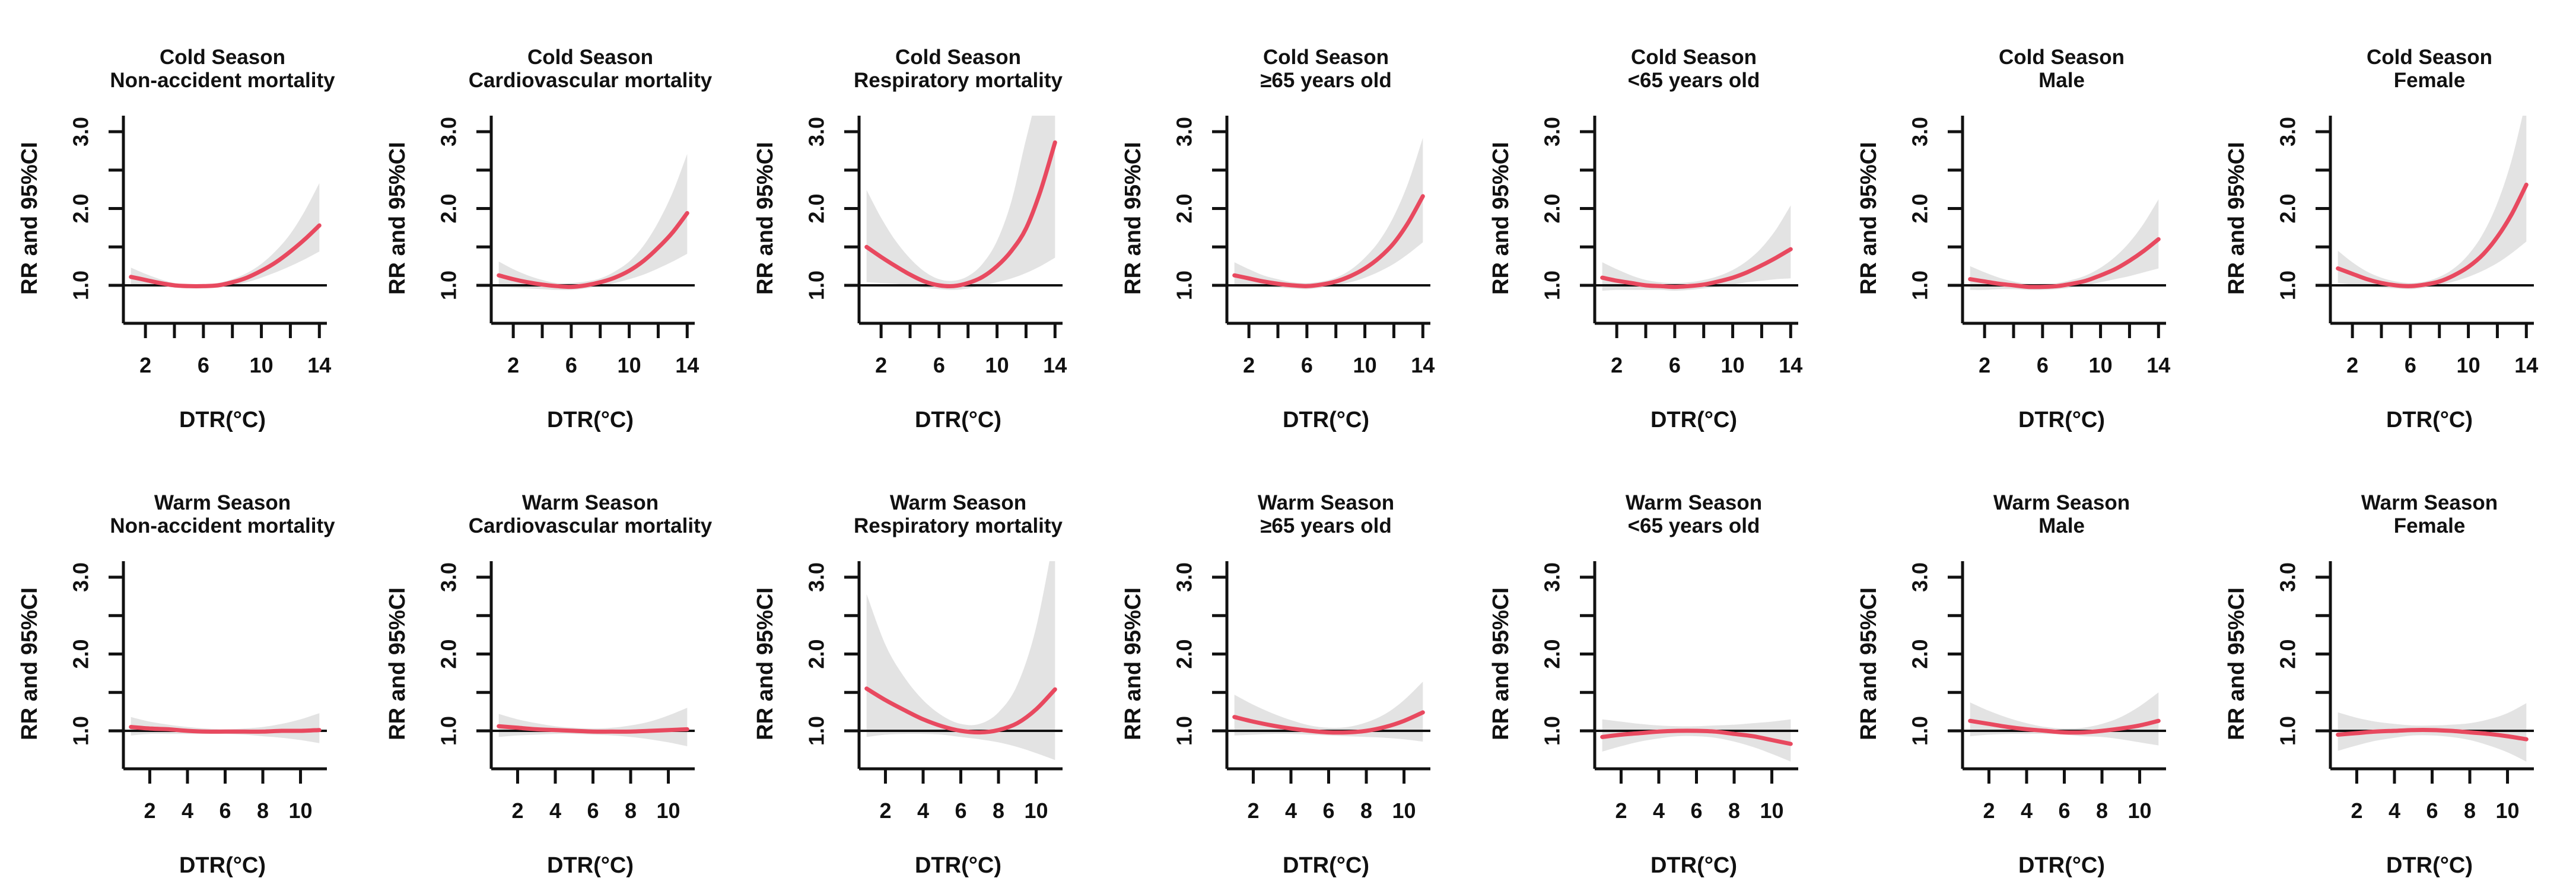  I want to click on panel-title: Warm Season Non-accident mortality, so click(222, 514).